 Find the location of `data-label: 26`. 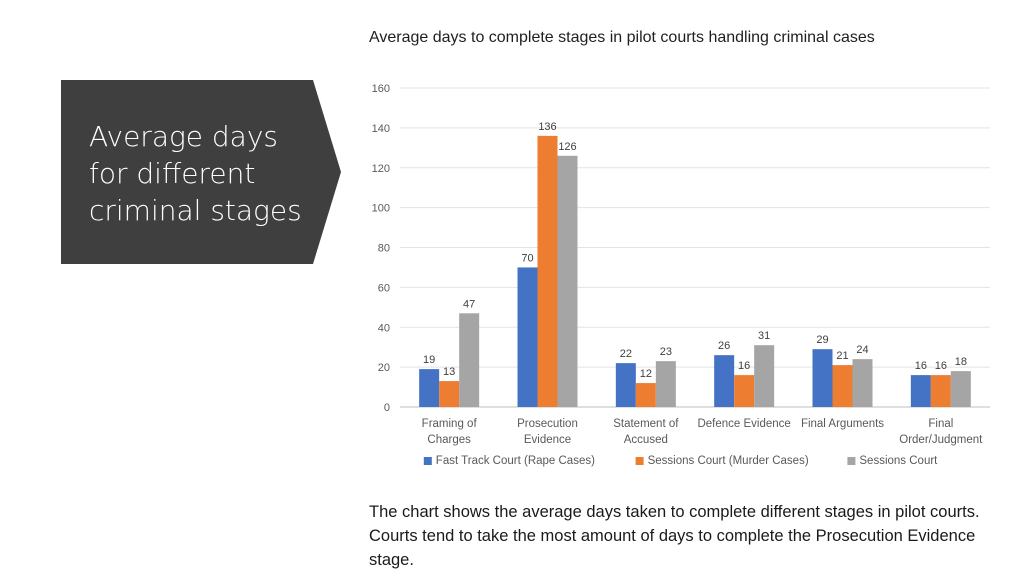

data-label: 26 is located at coordinates (724, 346).